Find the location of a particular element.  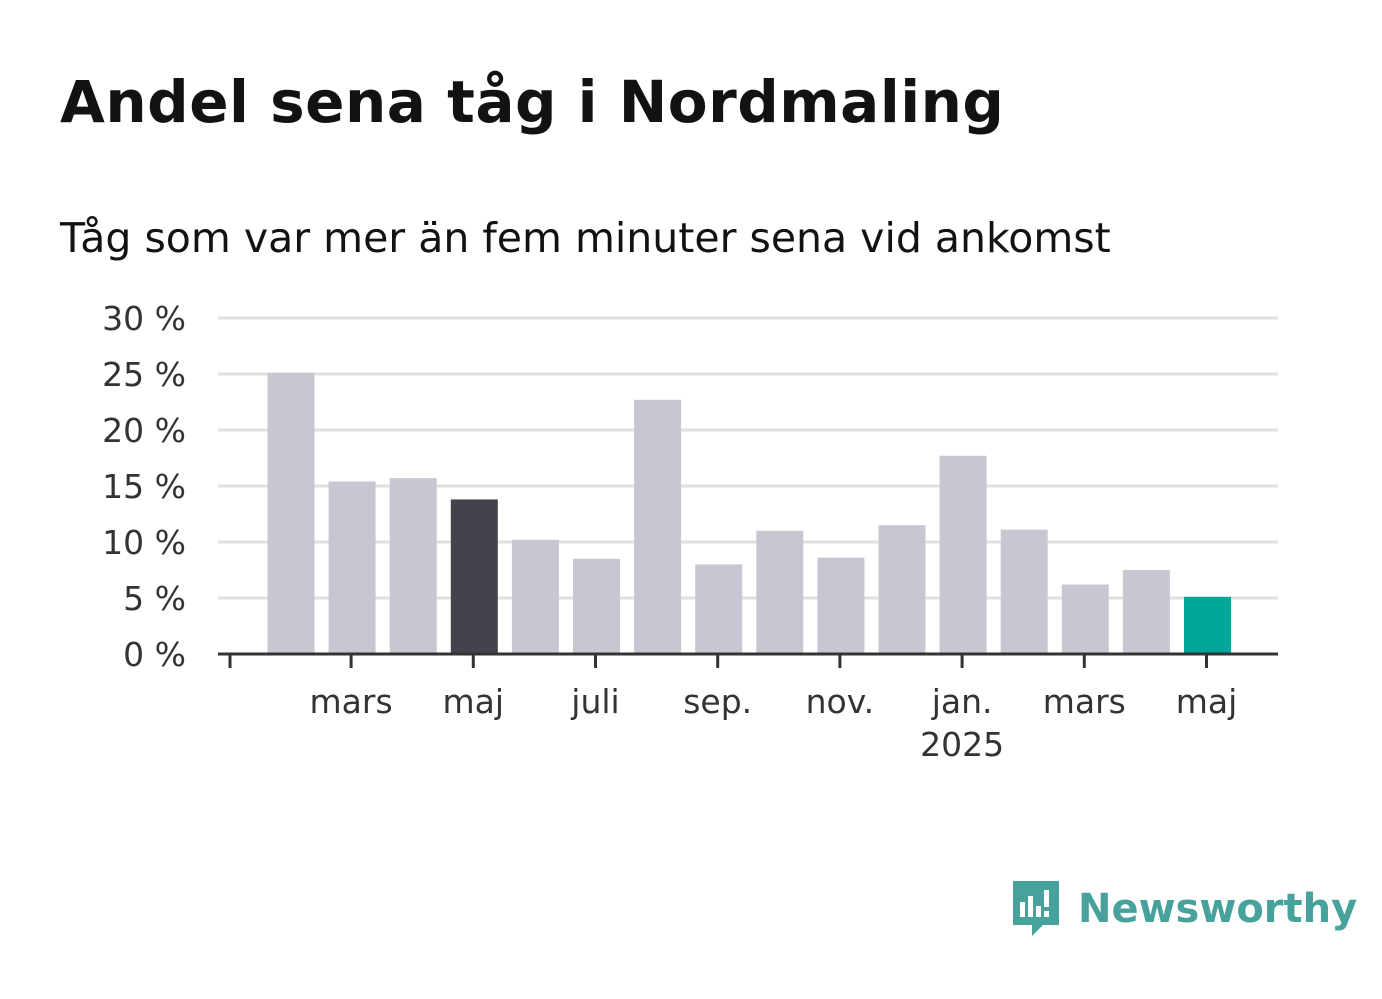

y-tick-label: 25 % is located at coordinates (144, 374).